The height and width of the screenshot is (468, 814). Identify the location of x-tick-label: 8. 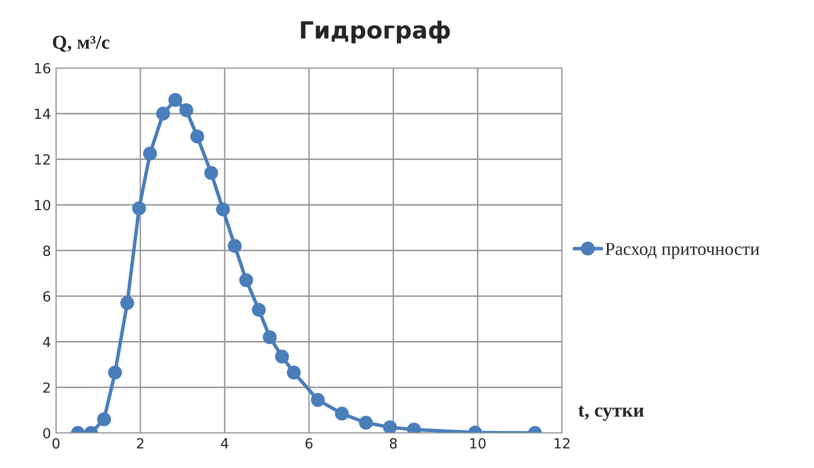
(393, 443).